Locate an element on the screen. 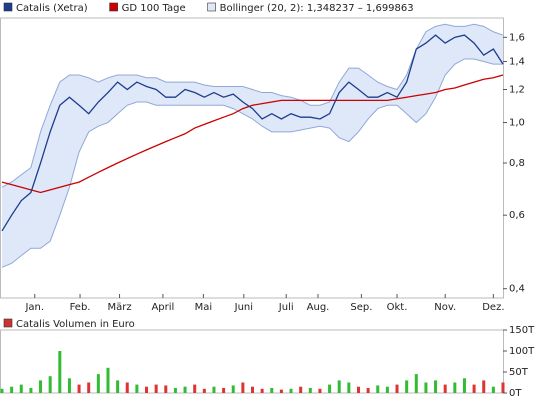 Image resolution: width=545 pixels, height=401 pixels. legend-label: Bollinger (20, 2): 1,348237 – 1,699863 is located at coordinates (317, 8).